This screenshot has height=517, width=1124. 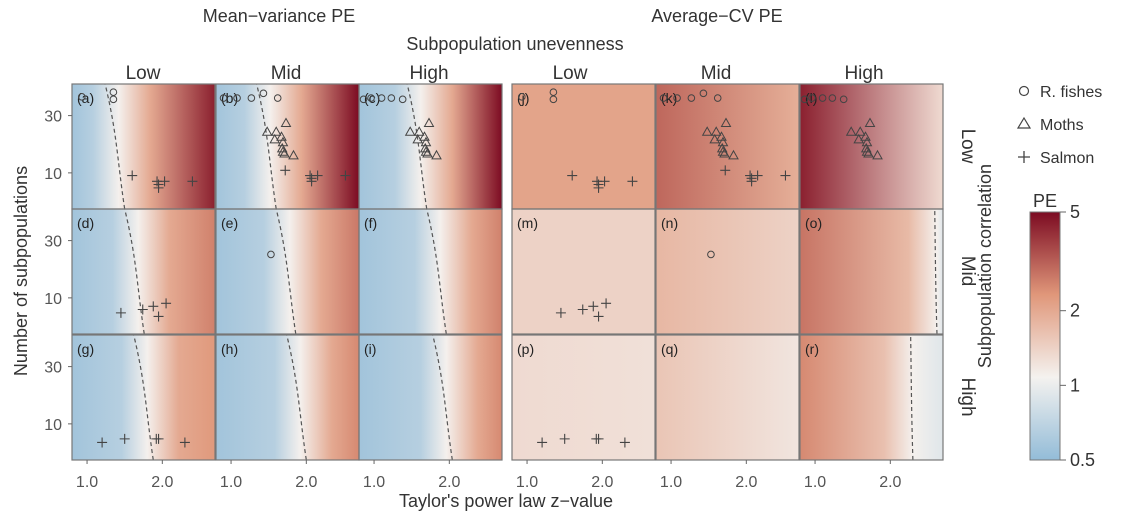 I want to click on heatmap-panel-k, so click(x=727, y=146).